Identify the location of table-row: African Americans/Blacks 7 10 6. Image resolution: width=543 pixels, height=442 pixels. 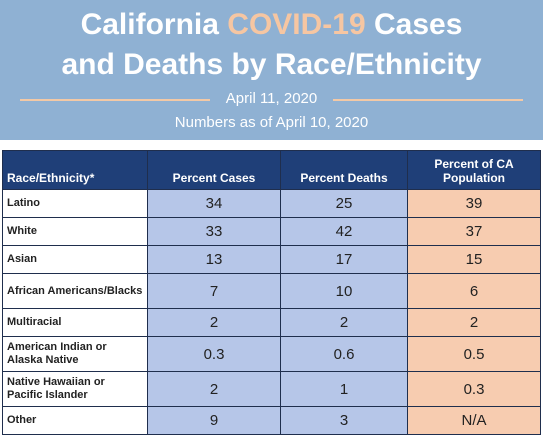
(271, 291).